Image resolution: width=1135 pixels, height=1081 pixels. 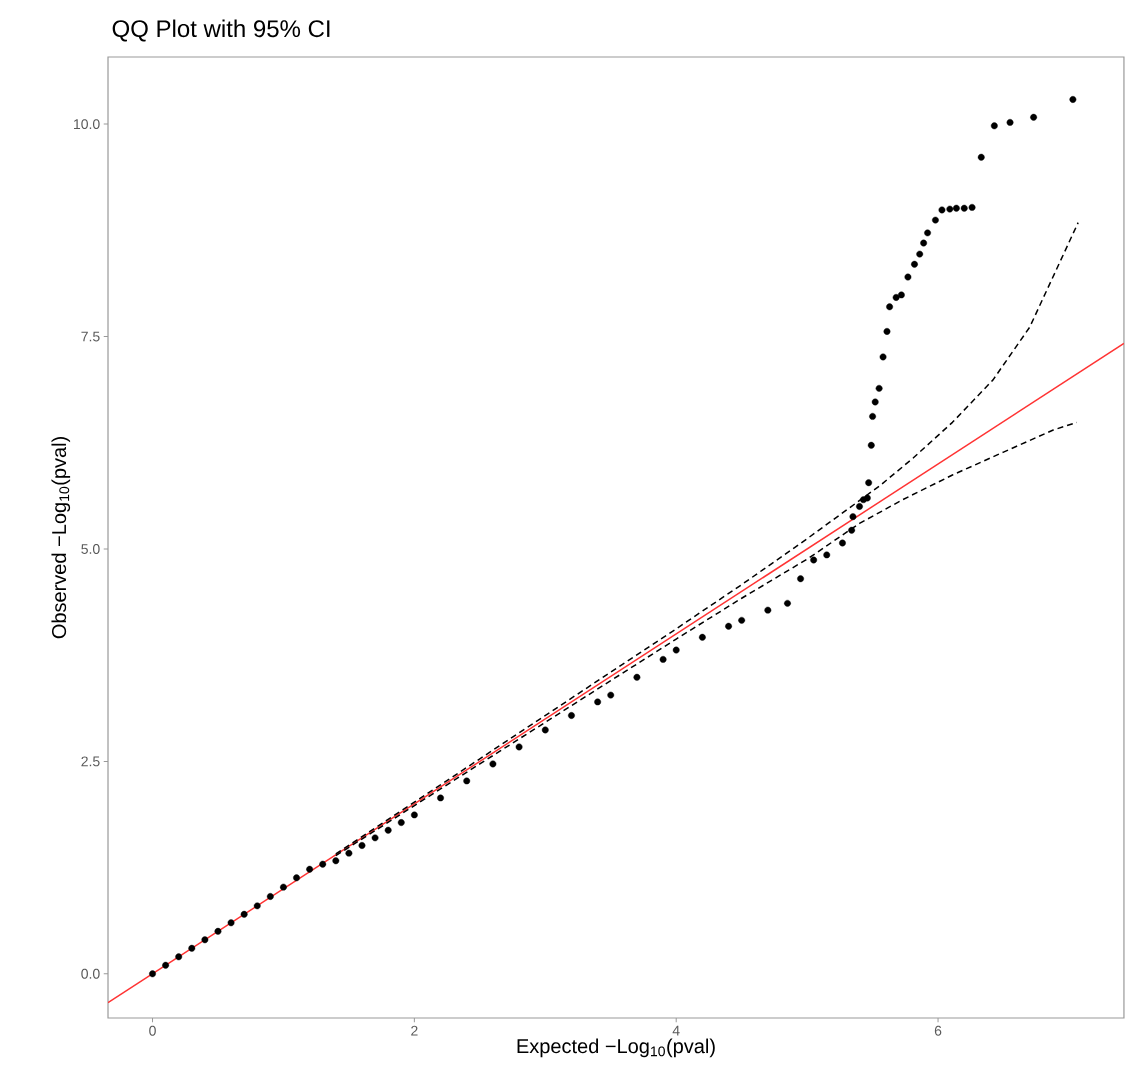 What do you see at coordinates (414, 1030) in the screenshot?
I see `x-tick-label: 2` at bounding box center [414, 1030].